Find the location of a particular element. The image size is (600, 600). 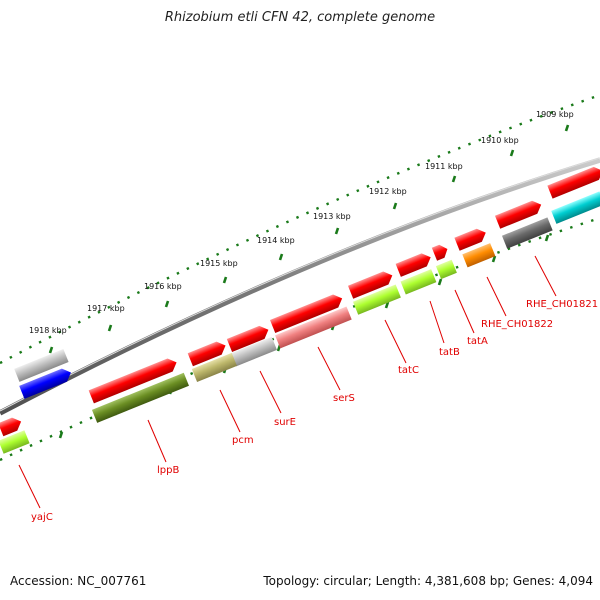

scale-label: 1909 kbp is located at coordinates (555, 114).